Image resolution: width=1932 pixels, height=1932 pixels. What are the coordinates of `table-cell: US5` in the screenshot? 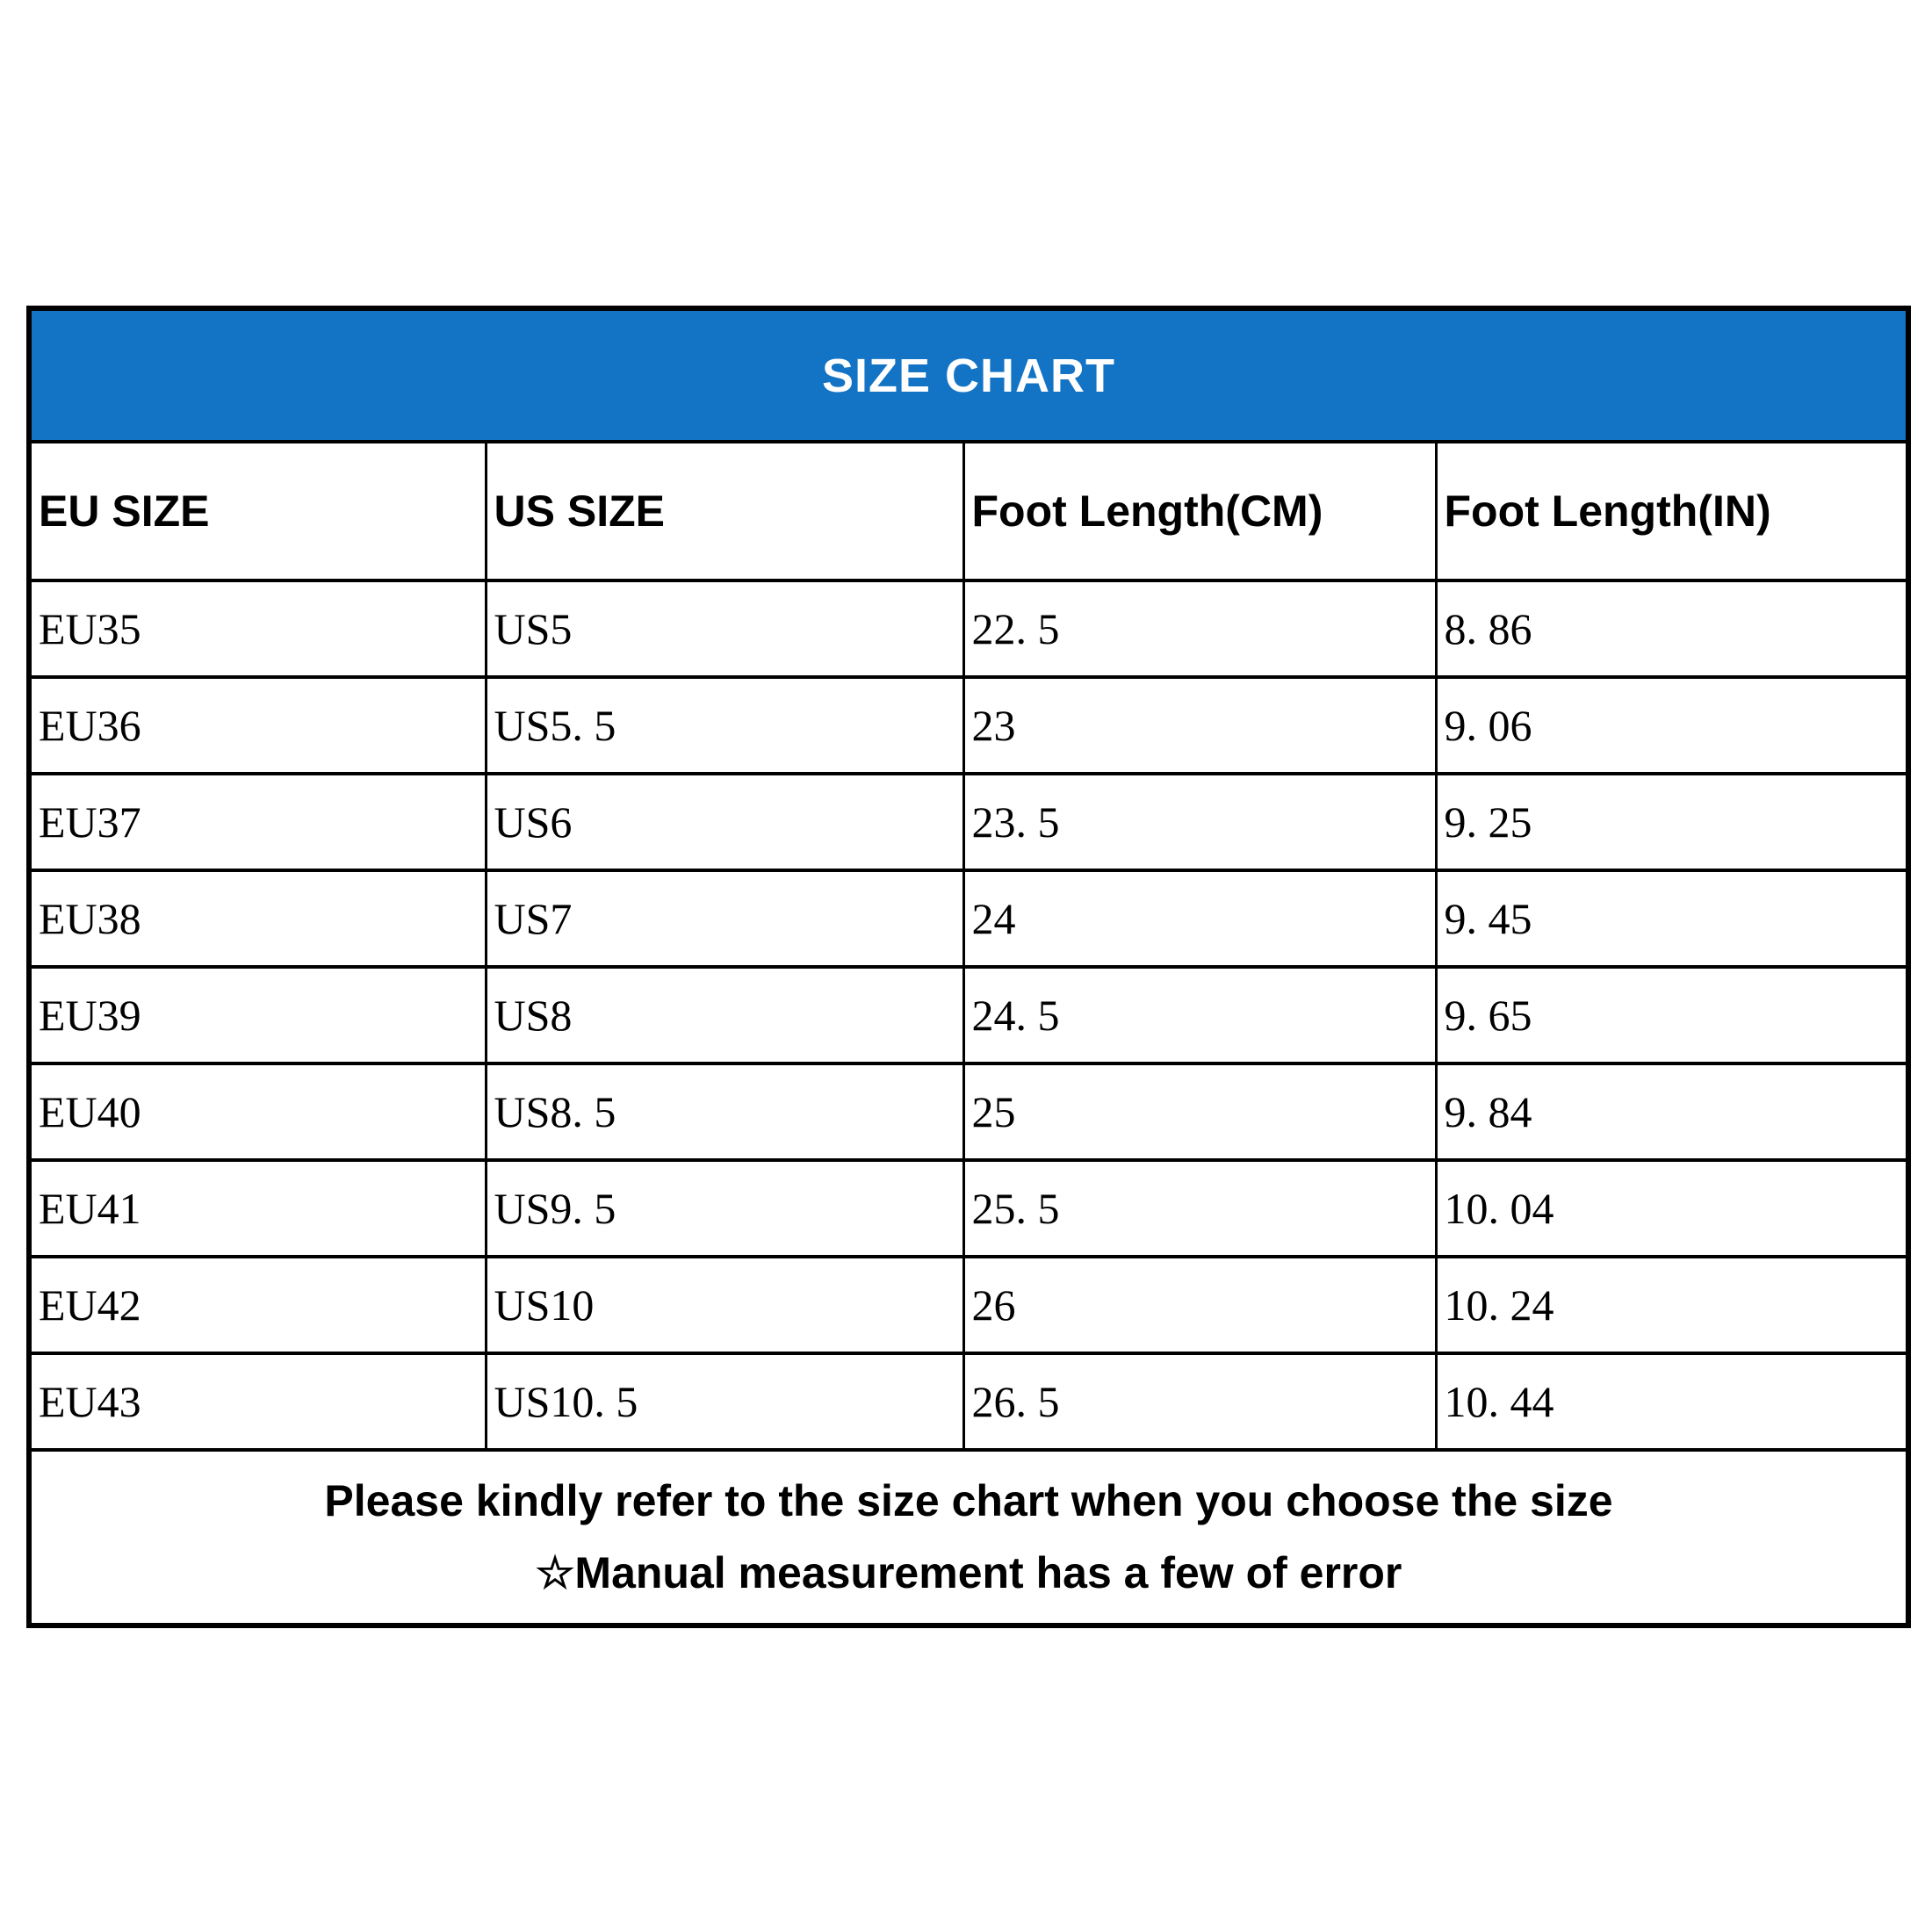 It's located at (724, 629).